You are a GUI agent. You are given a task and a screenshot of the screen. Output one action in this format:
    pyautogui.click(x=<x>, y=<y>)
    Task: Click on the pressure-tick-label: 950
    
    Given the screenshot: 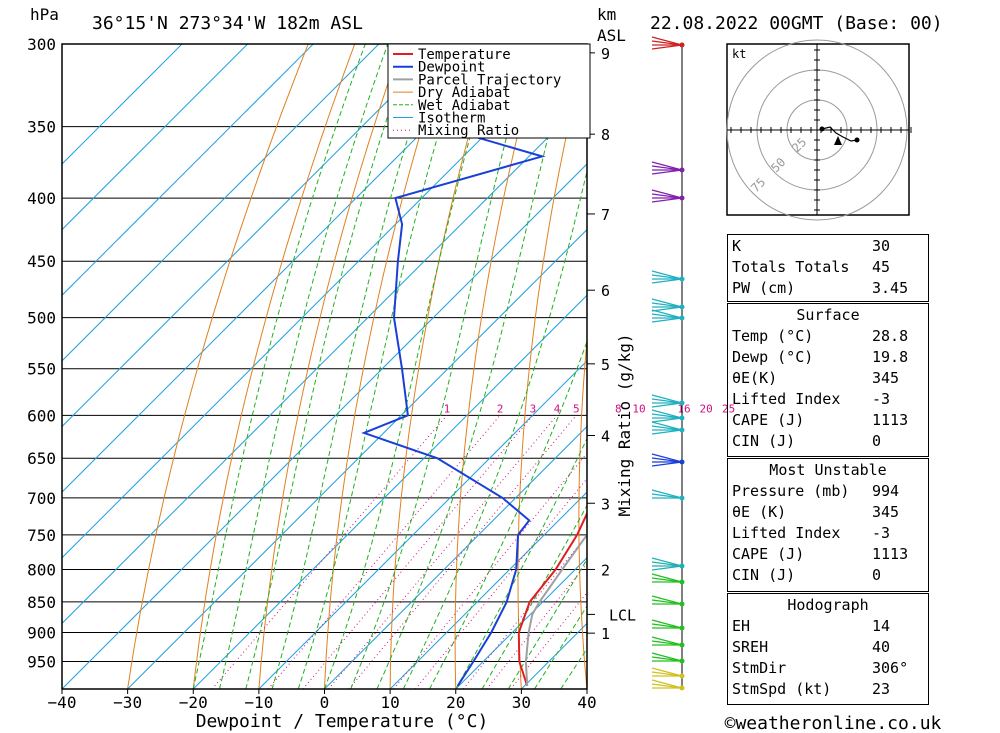 What is the action you would take?
    pyautogui.click(x=41, y=662)
    